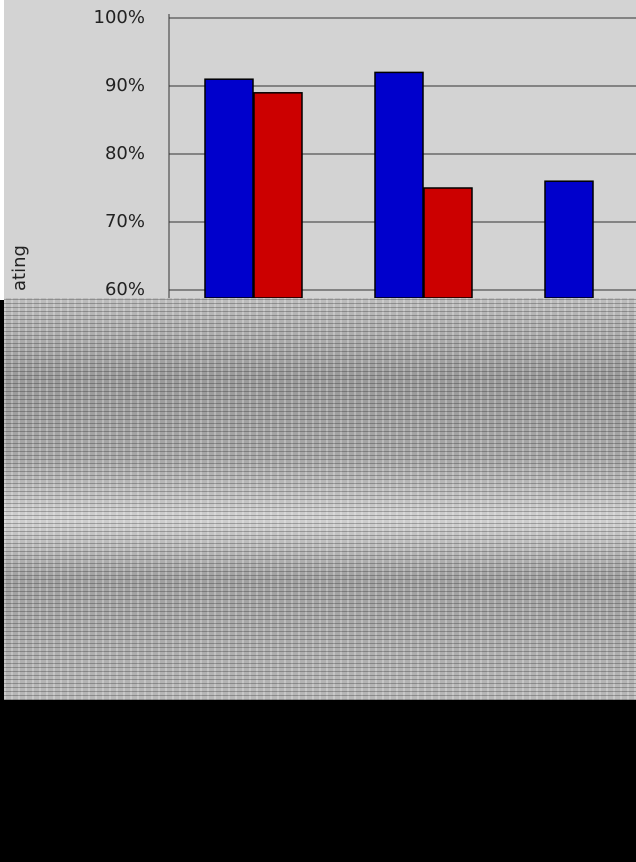  What do you see at coordinates (125, 85) in the screenshot?
I see `y-tick-label: 90%` at bounding box center [125, 85].